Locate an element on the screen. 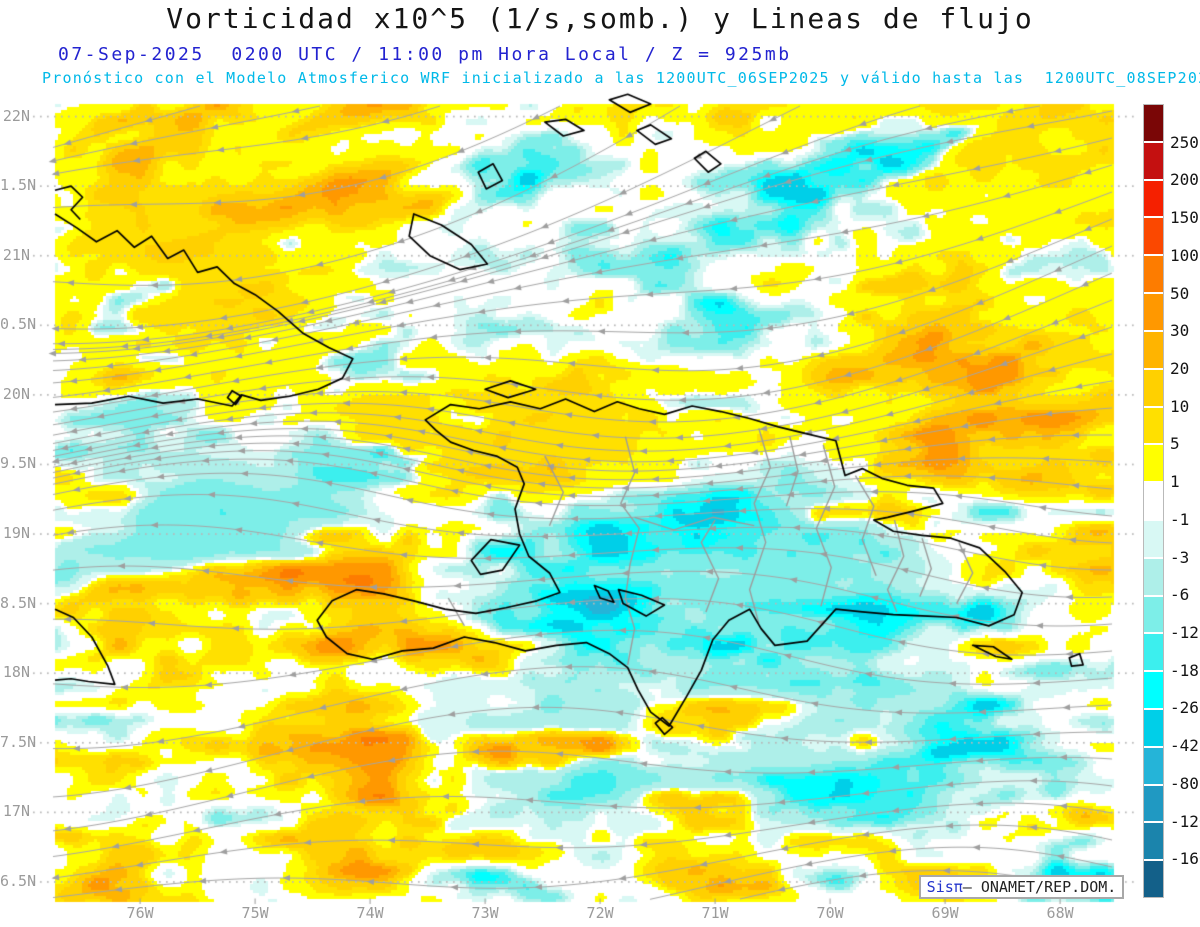  attribution-text: – ONAMET/REP.DOM. is located at coordinates (1039, 887).